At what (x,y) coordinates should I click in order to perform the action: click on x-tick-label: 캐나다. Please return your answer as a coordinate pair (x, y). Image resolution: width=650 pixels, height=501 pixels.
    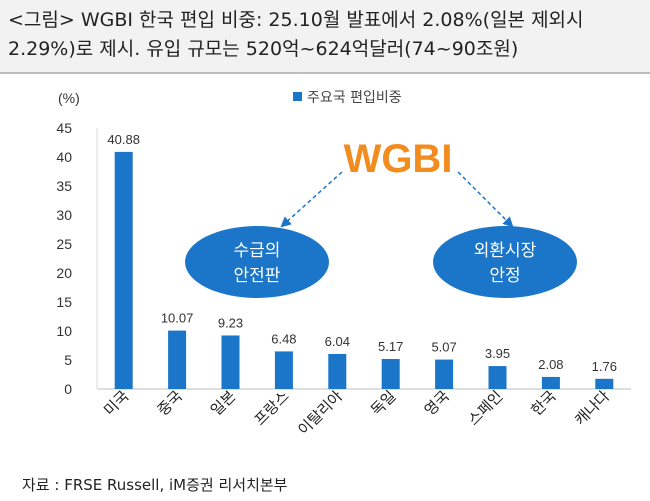
    Looking at the image, I should click on (592, 408).